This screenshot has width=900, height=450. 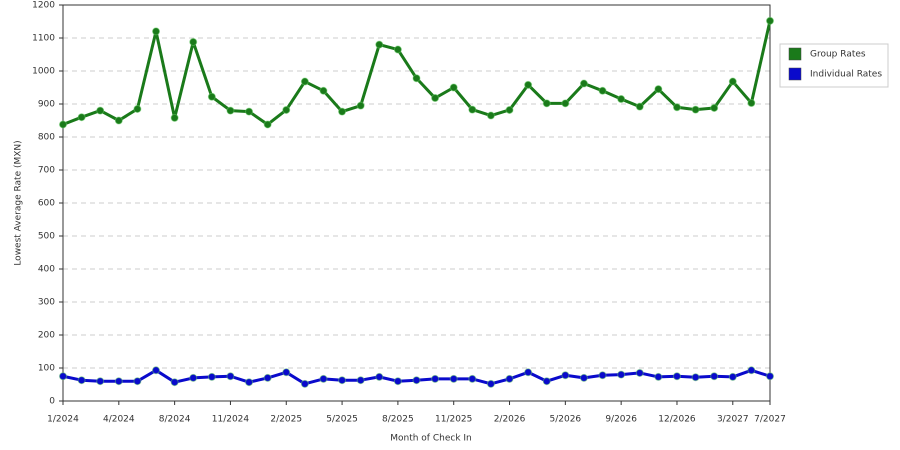 I want to click on x-tick-label: 5/2026, so click(x=566, y=420).